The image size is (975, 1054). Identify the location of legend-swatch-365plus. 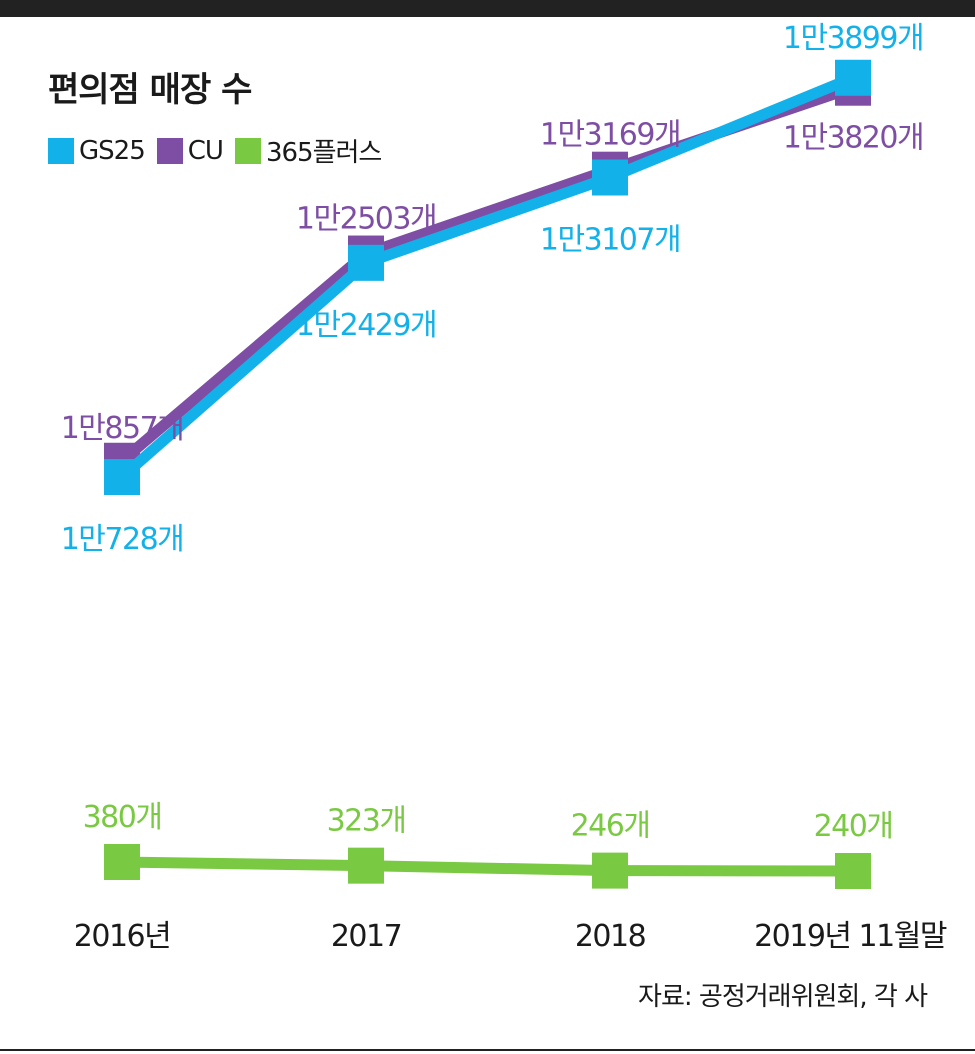
(247, 150).